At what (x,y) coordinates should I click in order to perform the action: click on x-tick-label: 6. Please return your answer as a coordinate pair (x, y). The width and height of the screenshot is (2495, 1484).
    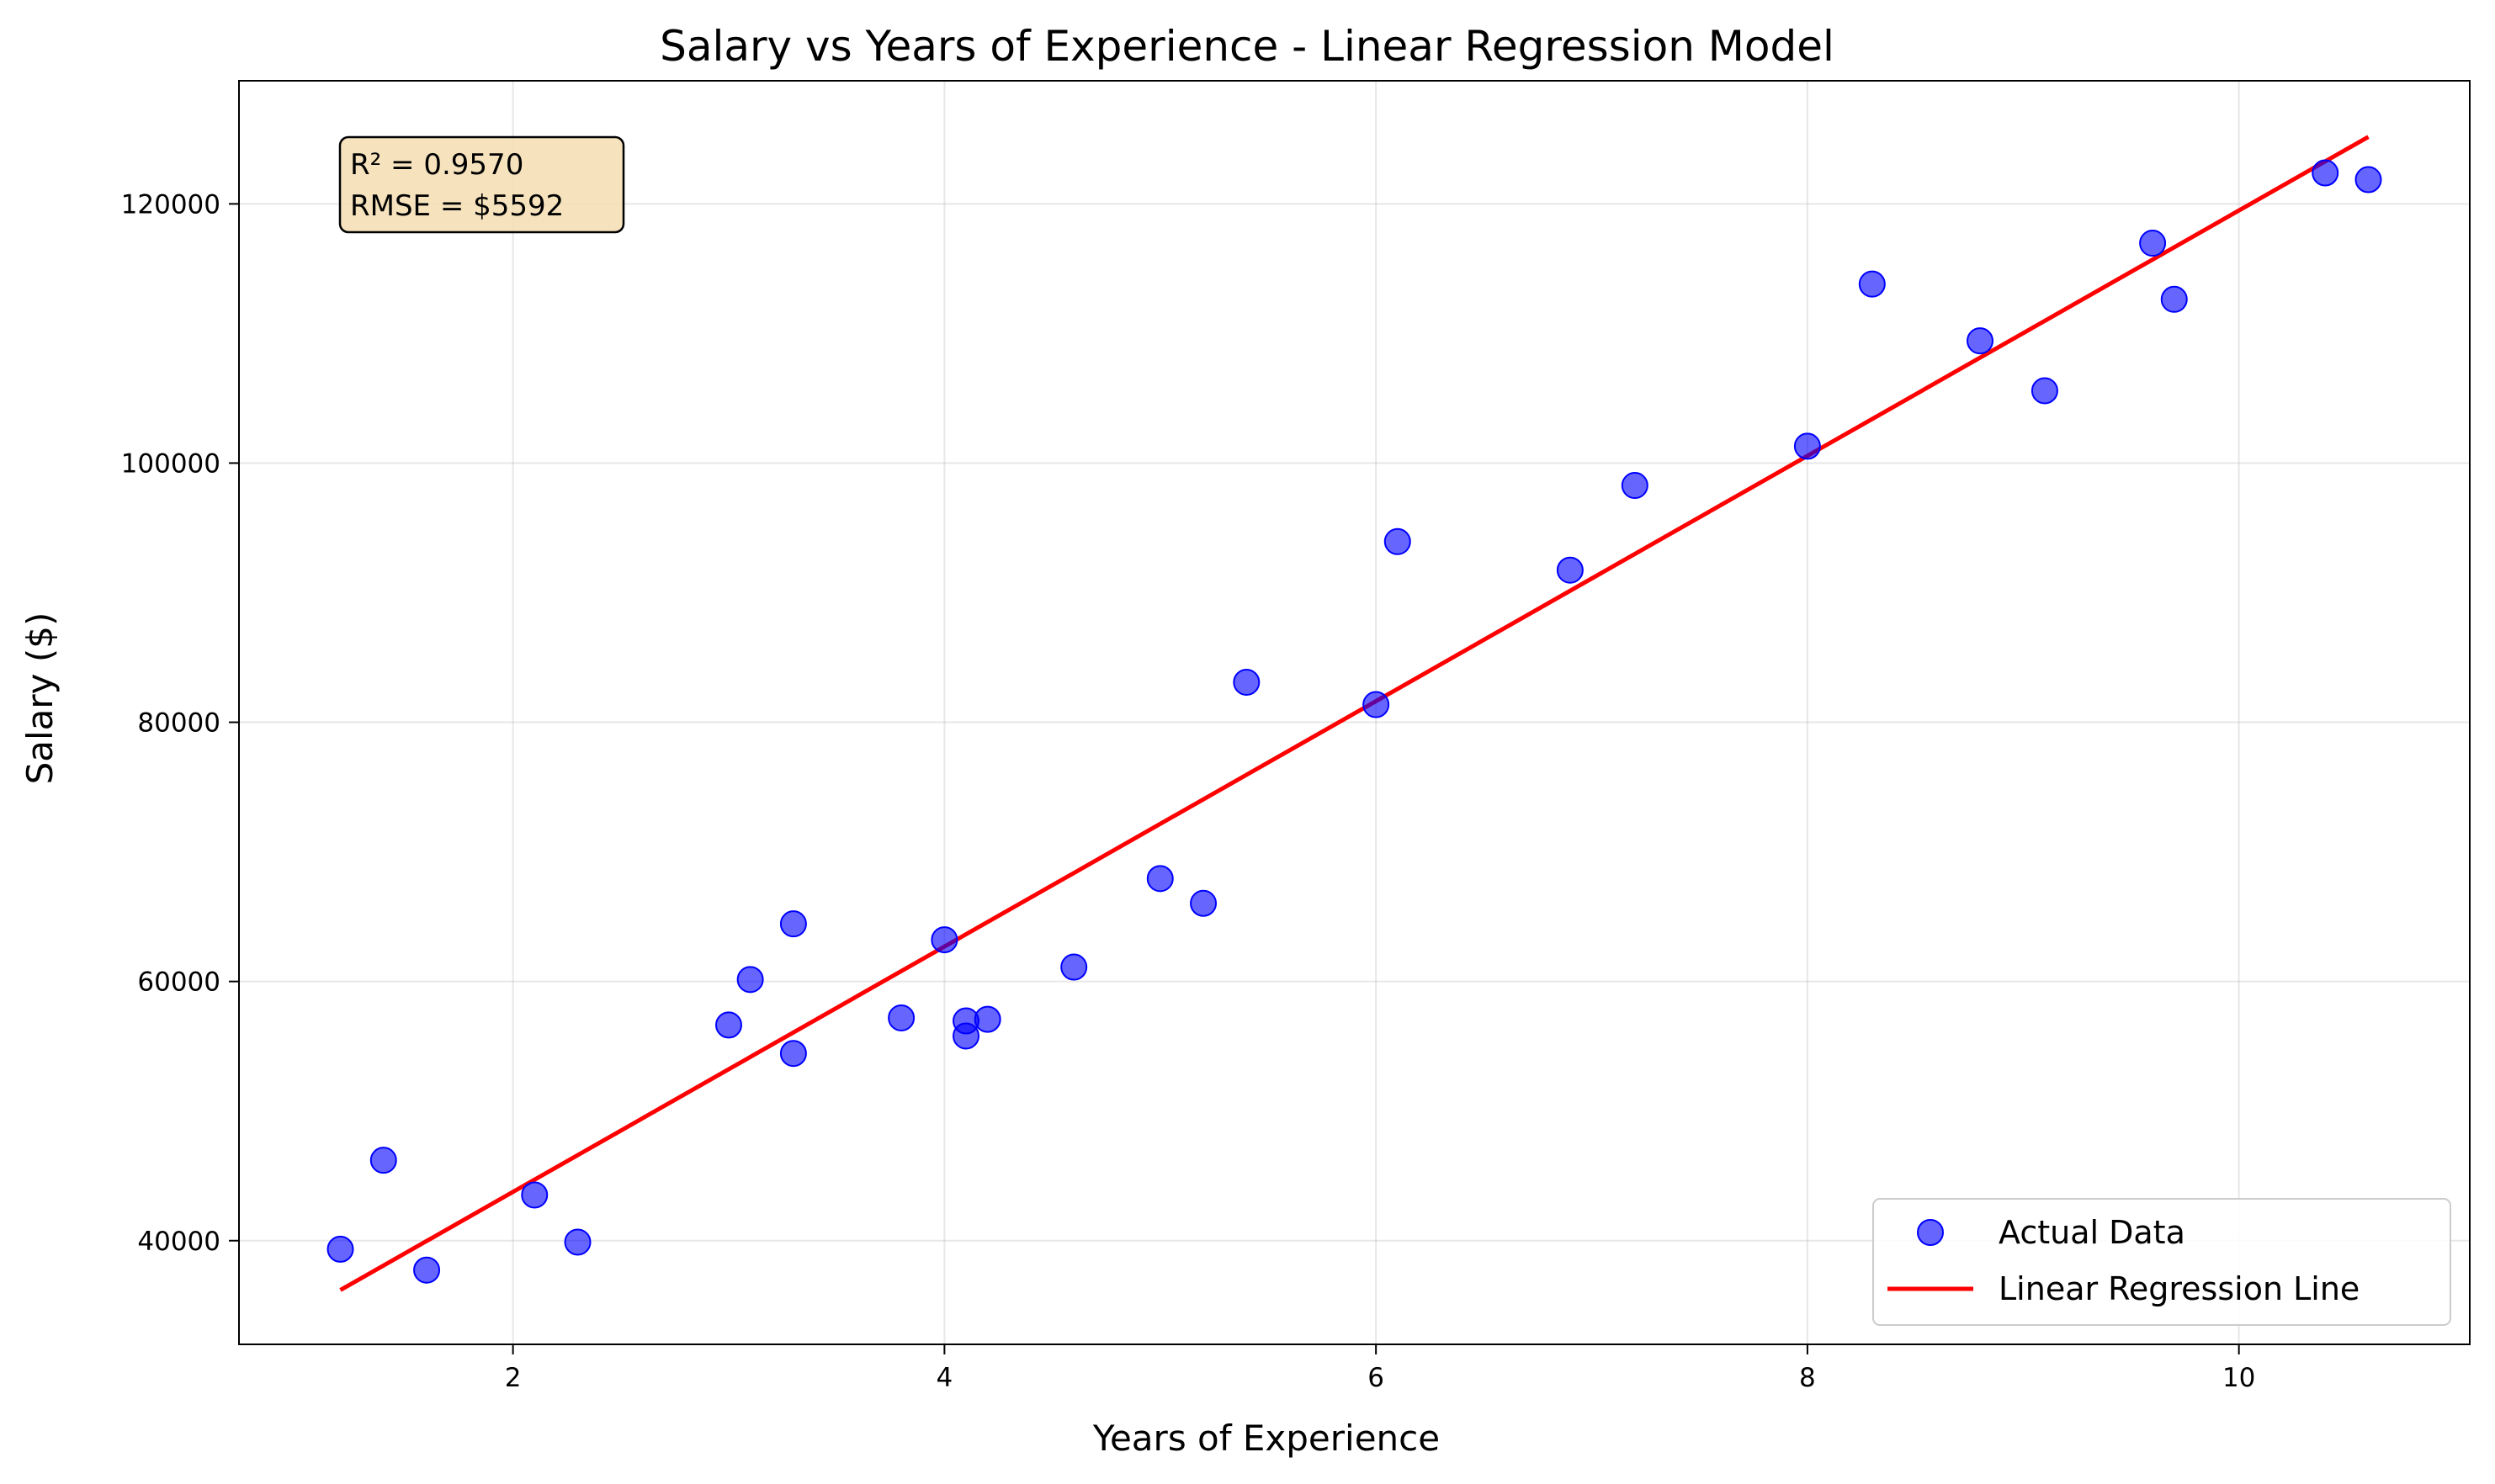
    Looking at the image, I should click on (1375, 1378).